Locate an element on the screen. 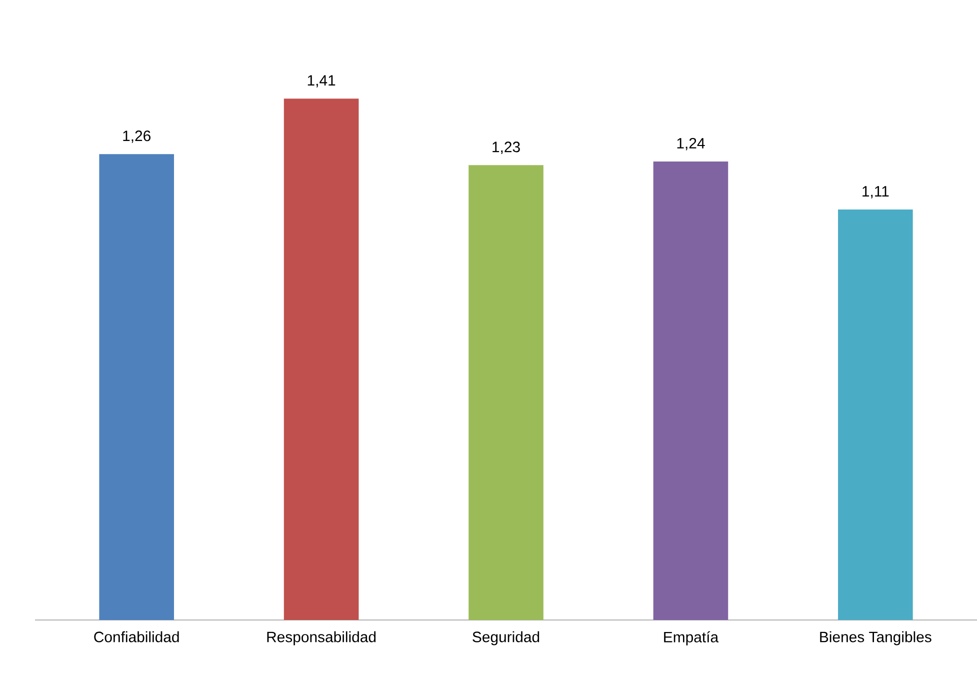 The image size is (977, 685). data-label: 1,41 is located at coordinates (322, 81).